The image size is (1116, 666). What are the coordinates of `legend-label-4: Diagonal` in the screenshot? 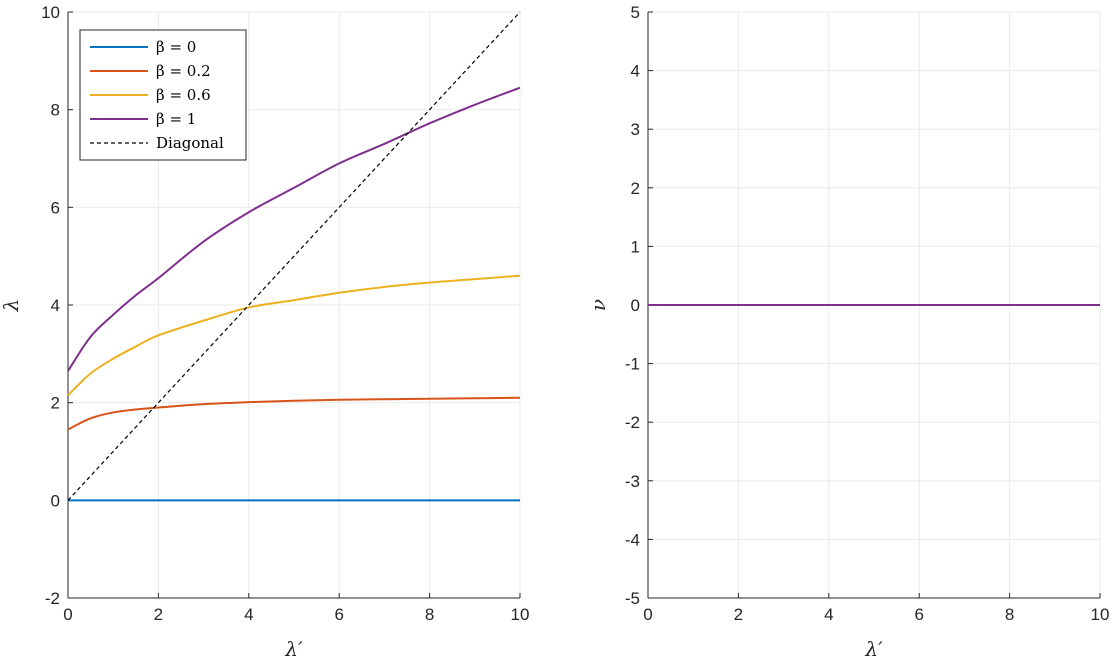 It's located at (190, 143).